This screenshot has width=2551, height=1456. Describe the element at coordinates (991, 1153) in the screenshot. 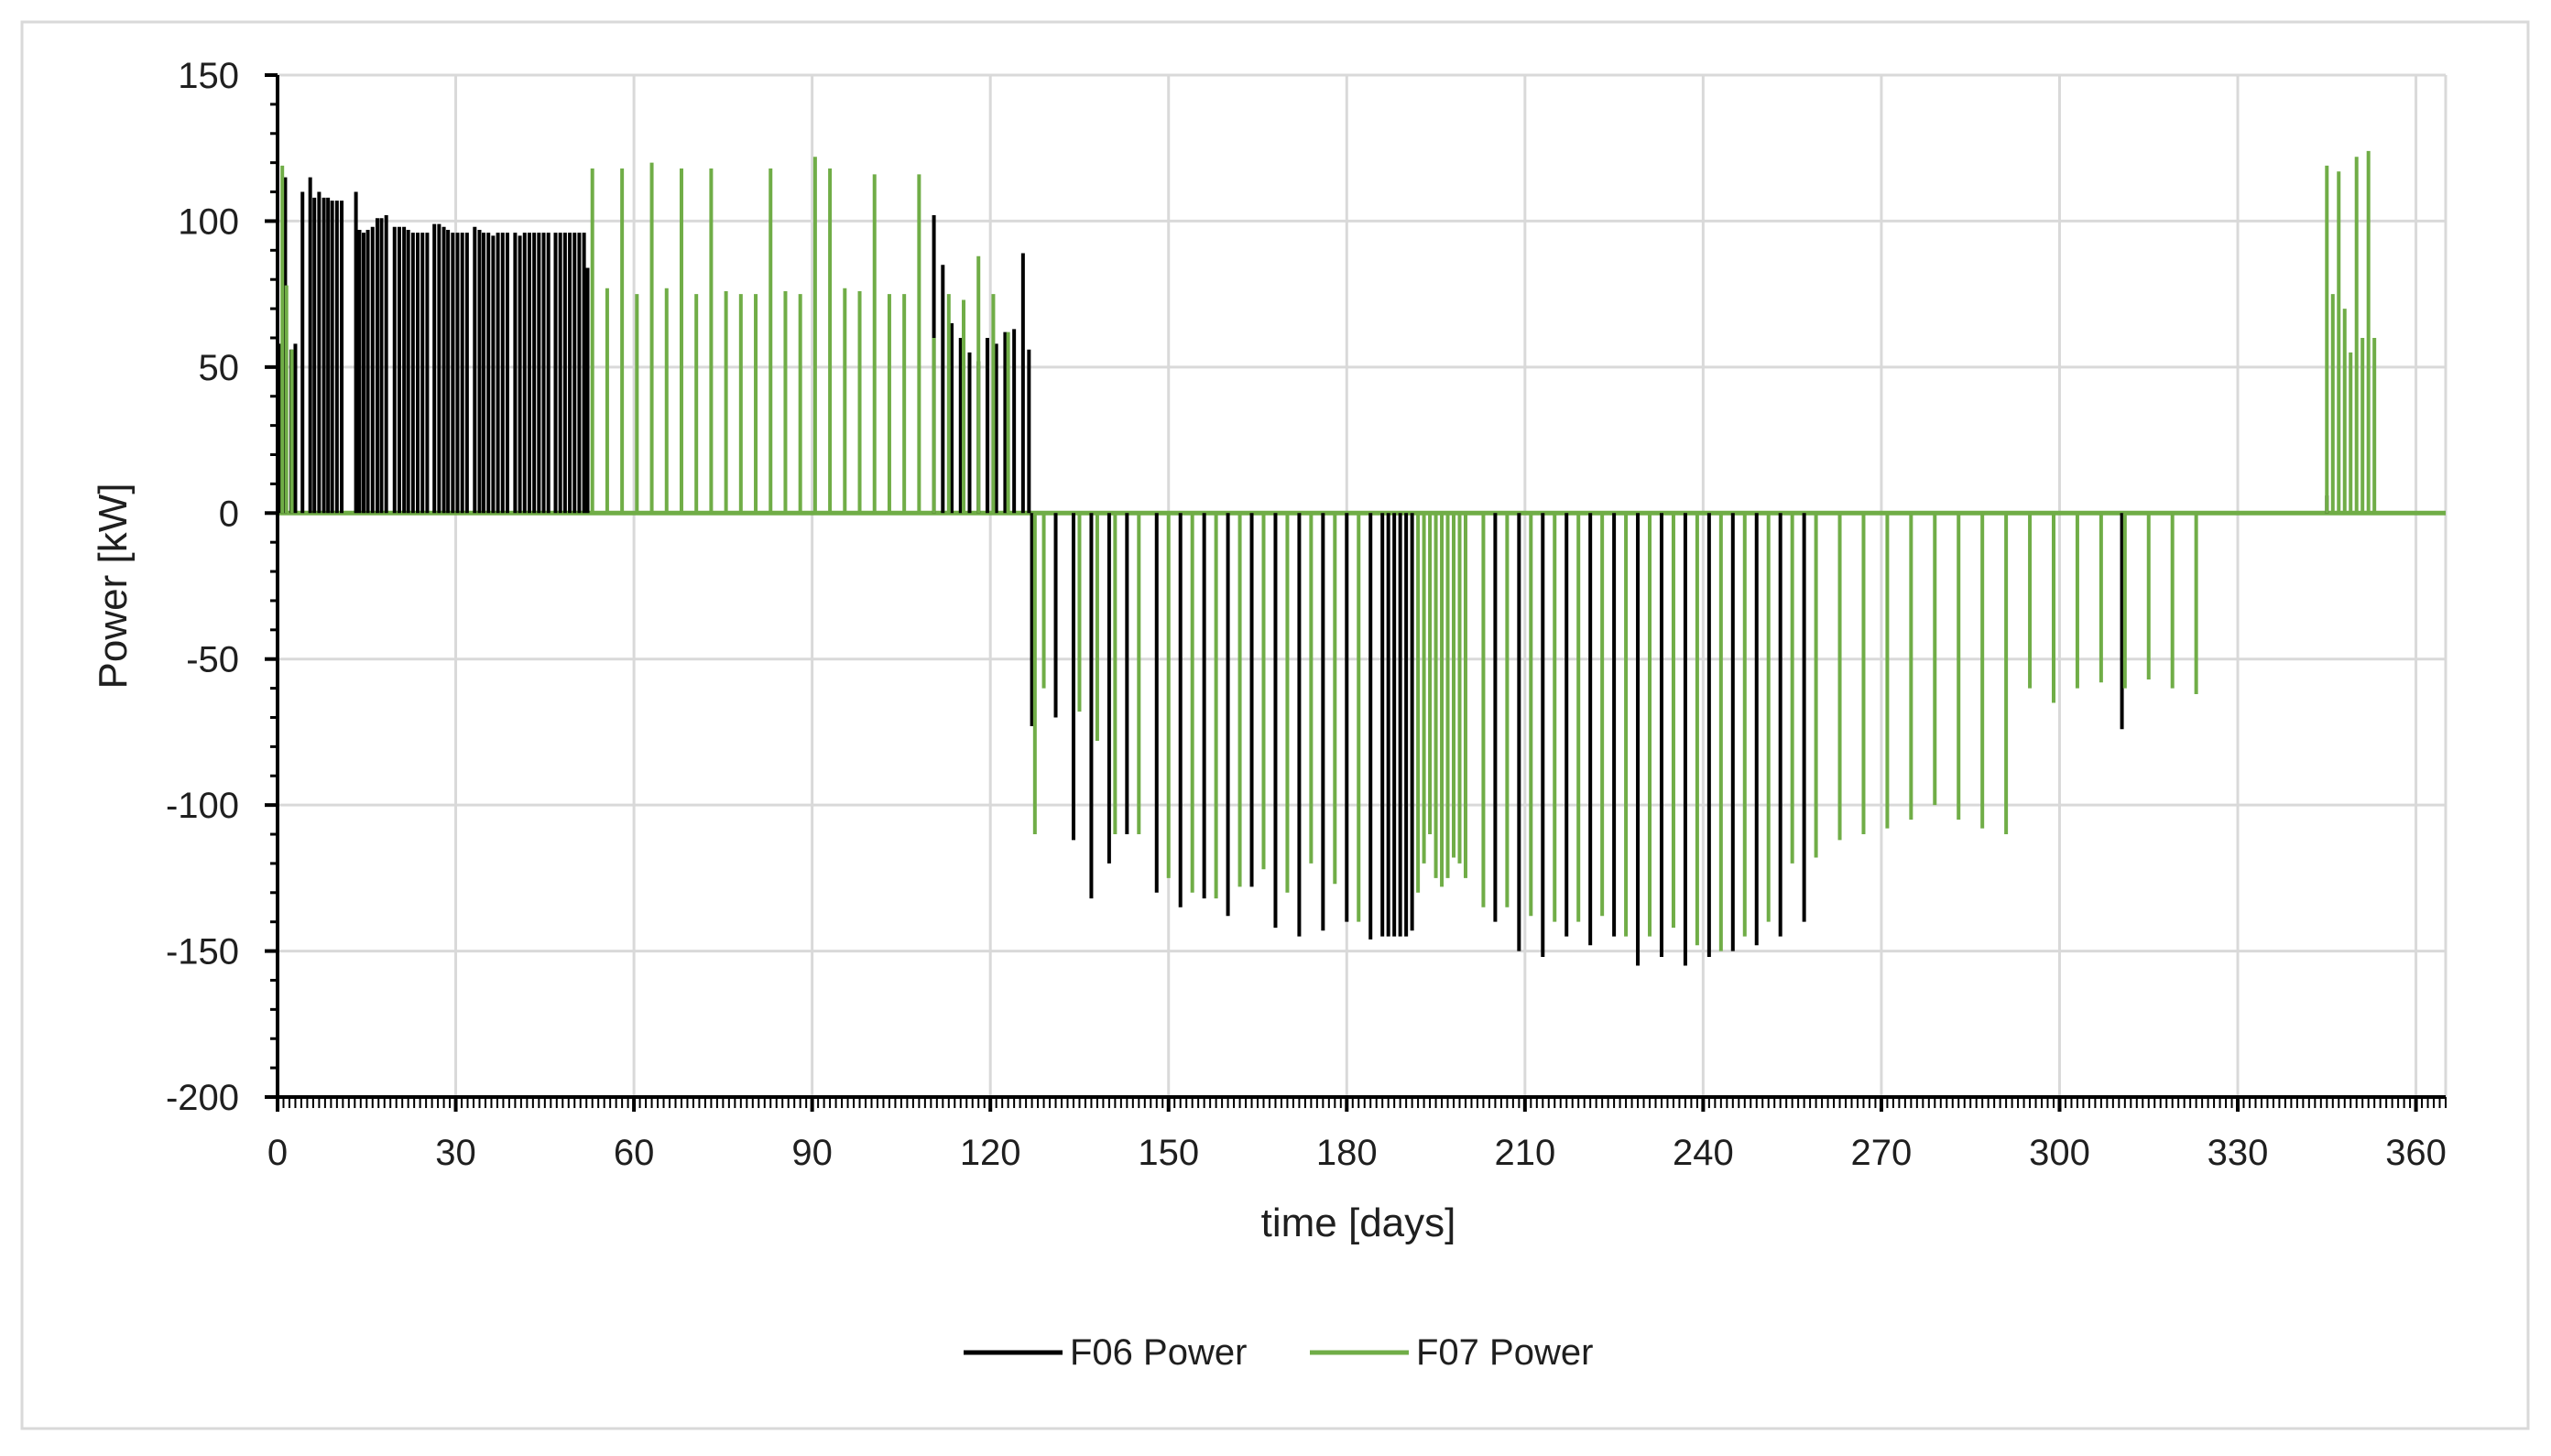

I see `x-tick-label: 120` at that location.